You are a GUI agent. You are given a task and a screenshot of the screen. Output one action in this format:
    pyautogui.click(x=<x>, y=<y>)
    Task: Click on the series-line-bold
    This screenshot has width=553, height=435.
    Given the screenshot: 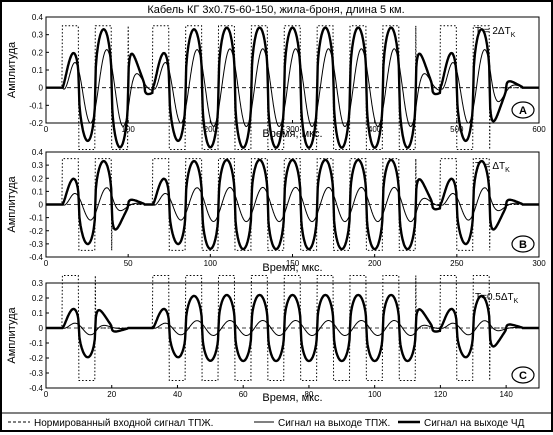 What is the action you would take?
    pyautogui.click(x=292, y=328)
    